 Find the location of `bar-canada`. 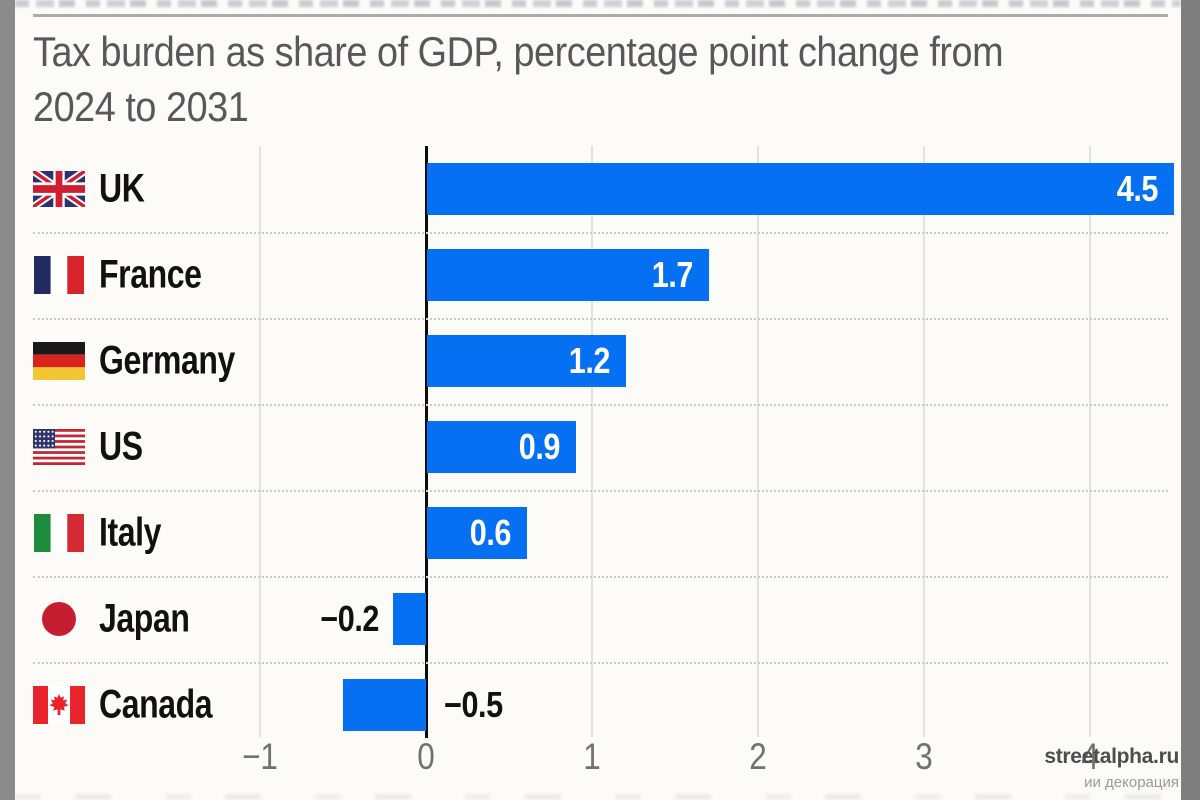

bar-canada is located at coordinates (384, 705).